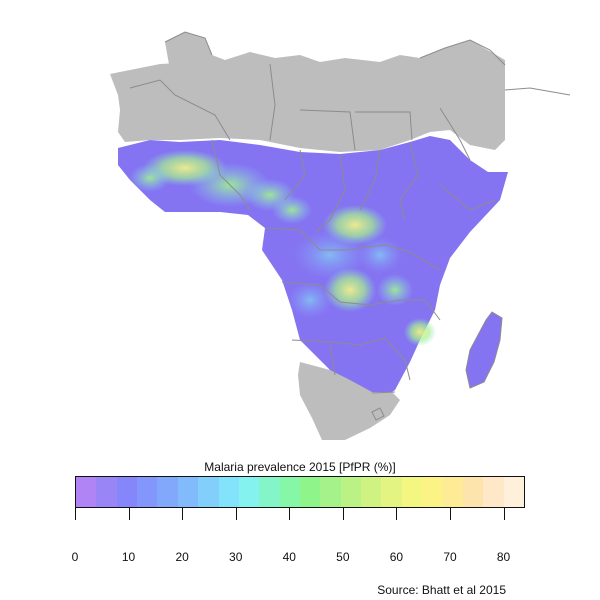 The image size is (600, 600). I want to click on legend-title: Malaria prevalence 2015 [PfPR (%)], so click(300, 467).